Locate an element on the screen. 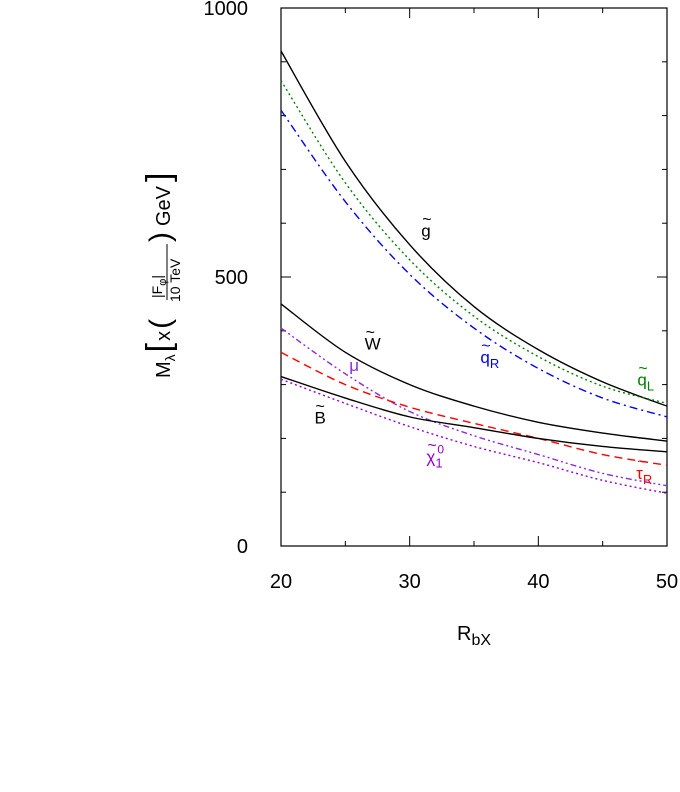 The image size is (680, 792). x-axis-title: RbX is located at coordinates (474, 636).